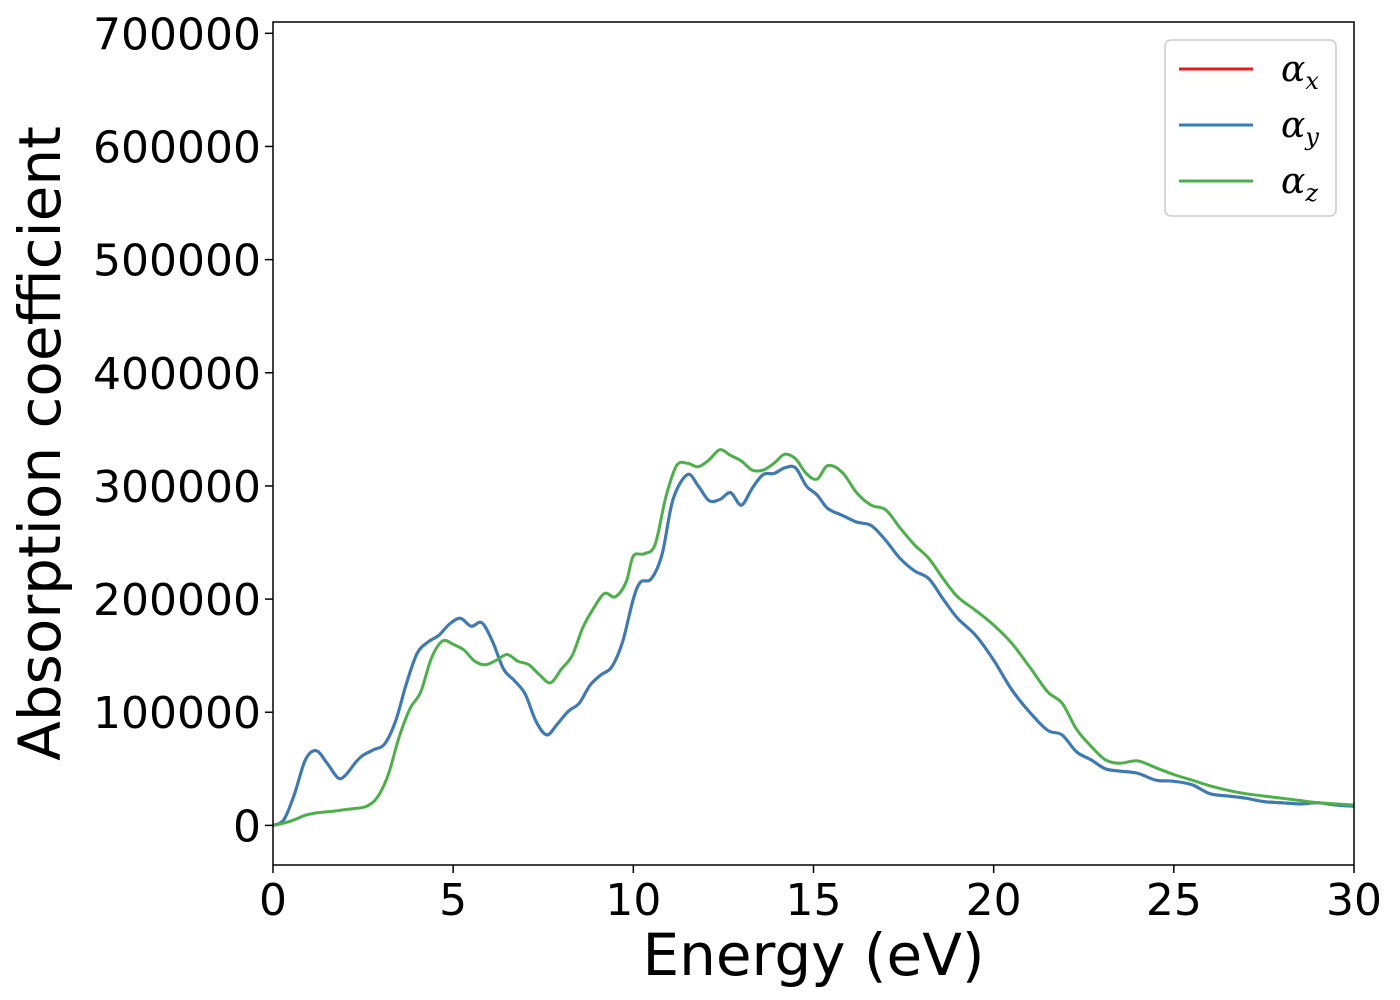  I want to click on y-tick-label: 700000, so click(177, 34).